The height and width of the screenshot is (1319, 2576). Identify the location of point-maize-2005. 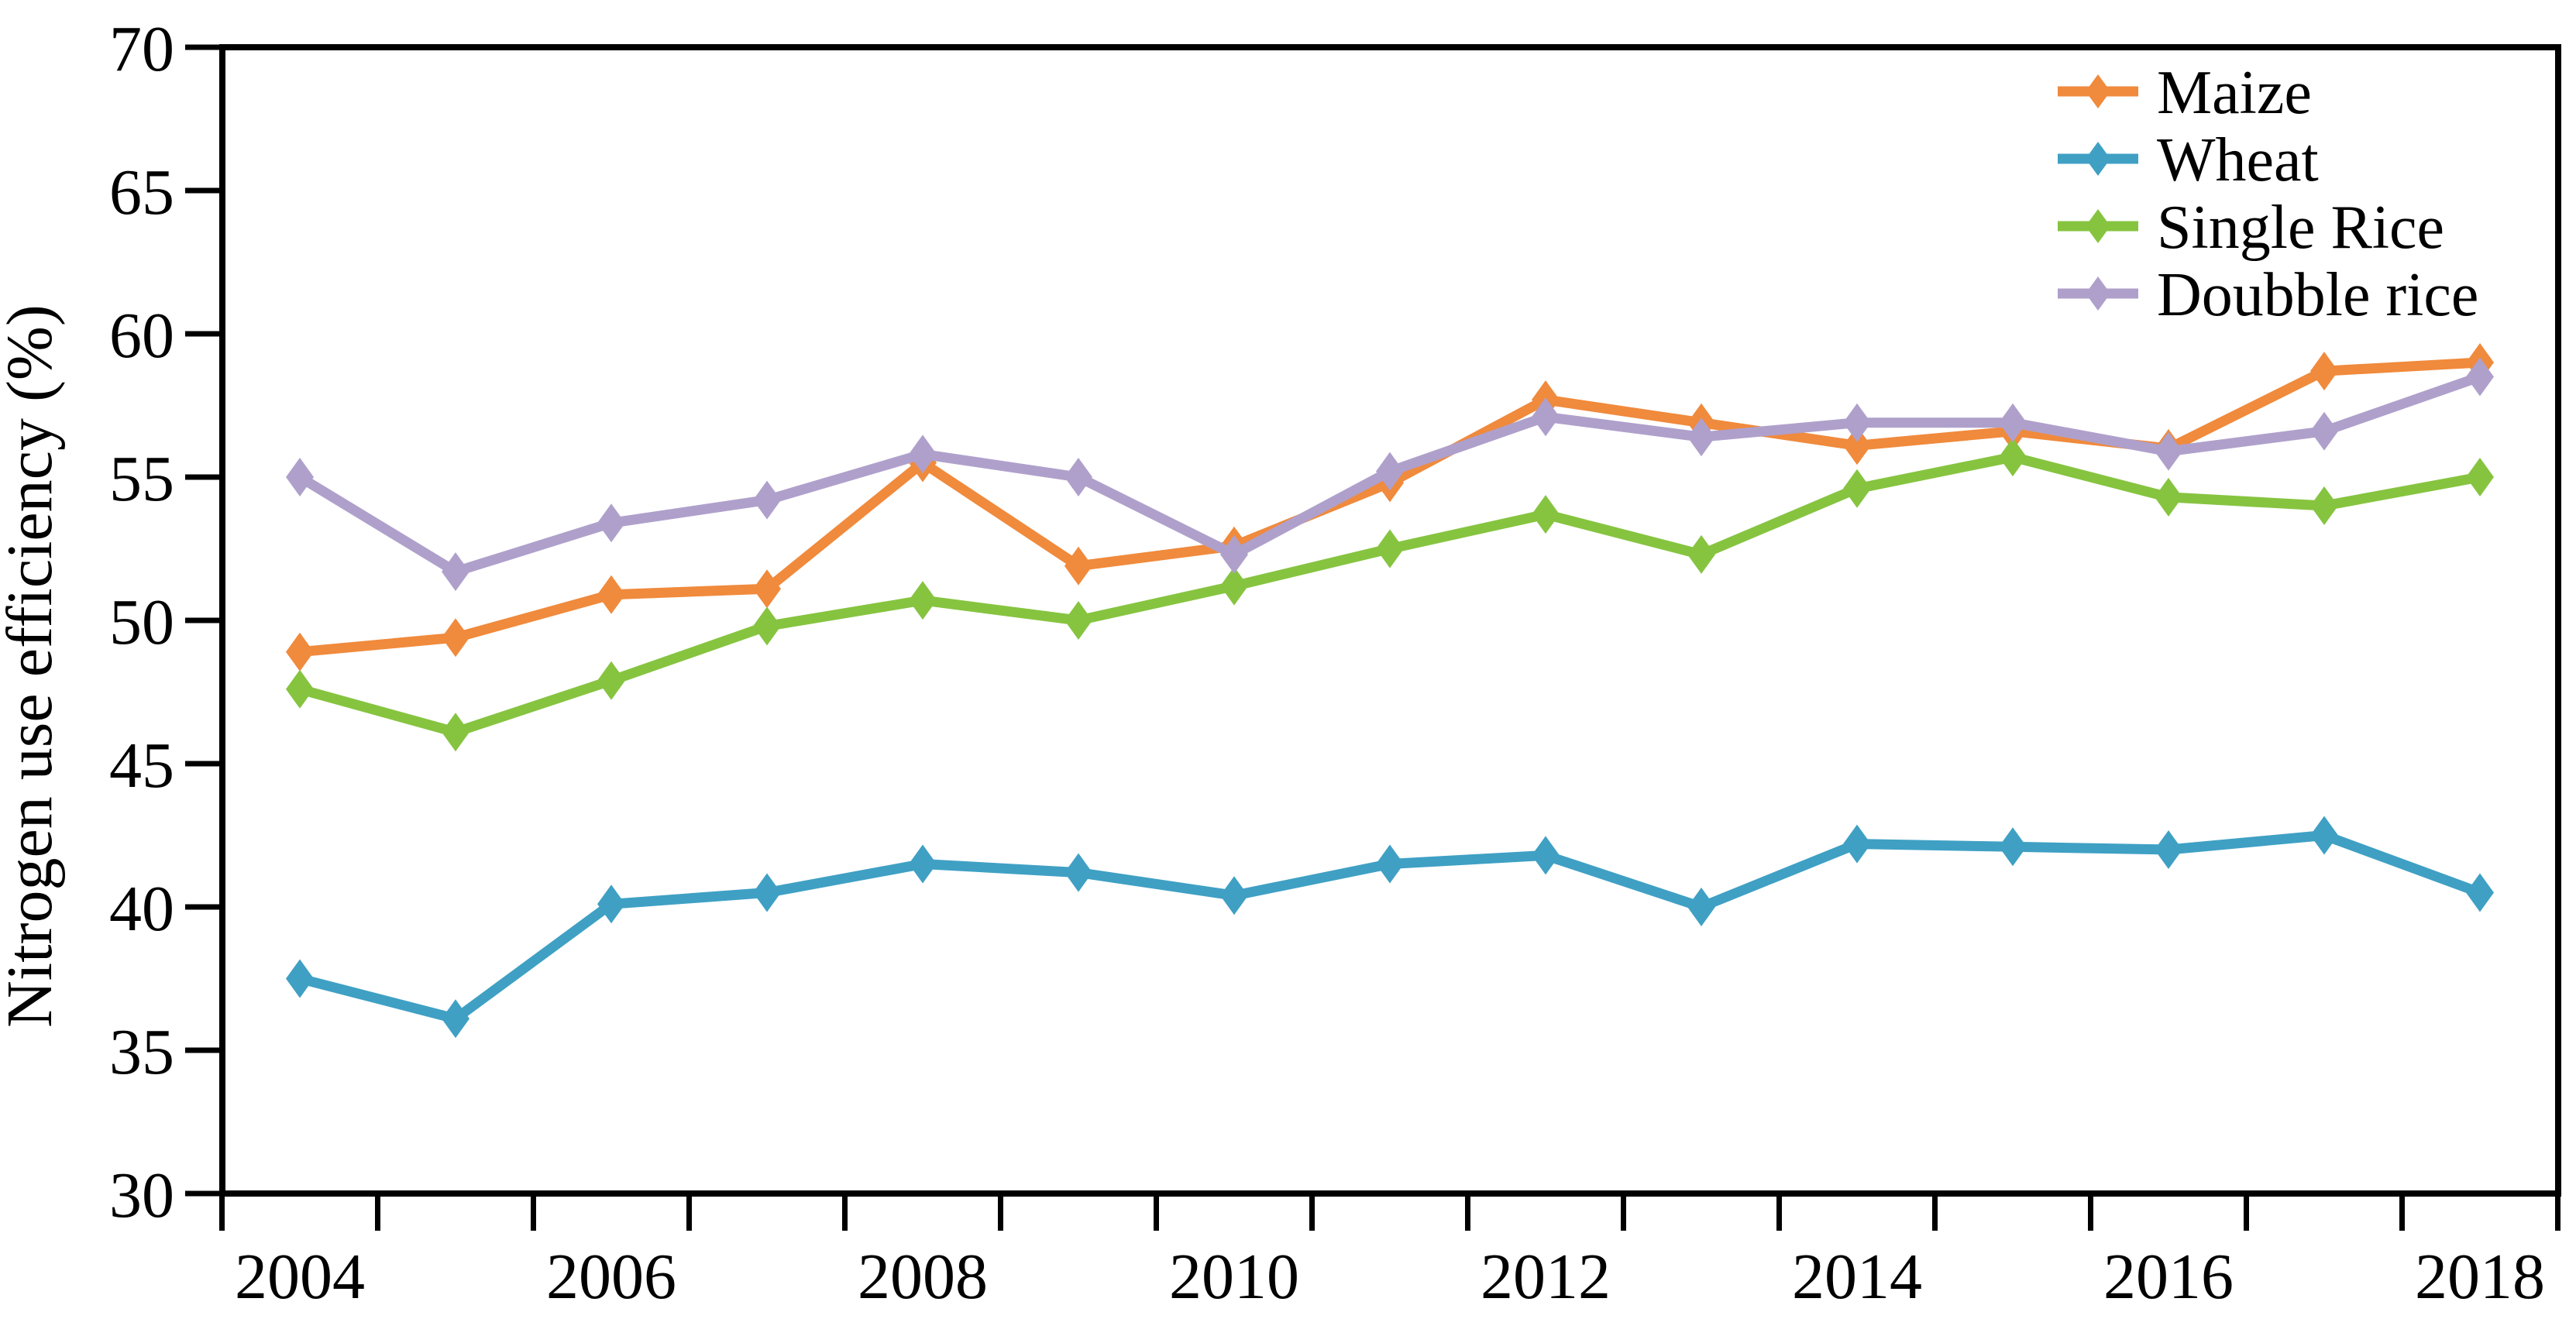
(455, 638).